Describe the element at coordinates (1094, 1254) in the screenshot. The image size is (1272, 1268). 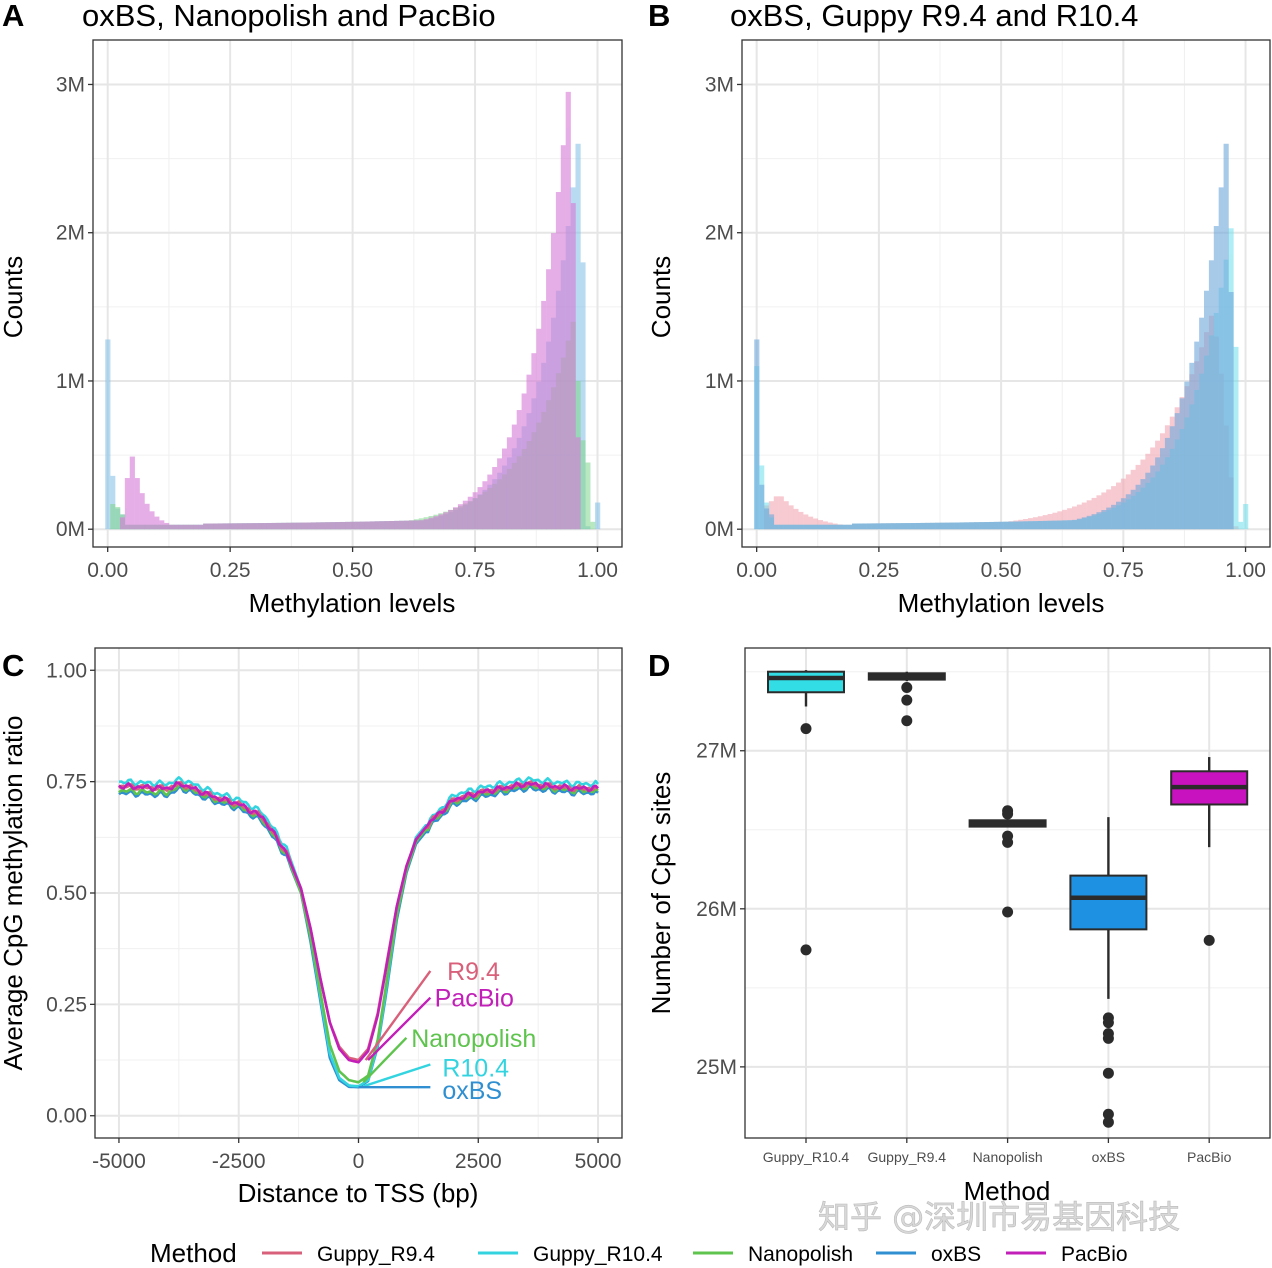
I see `legend-label: PacBio` at that location.